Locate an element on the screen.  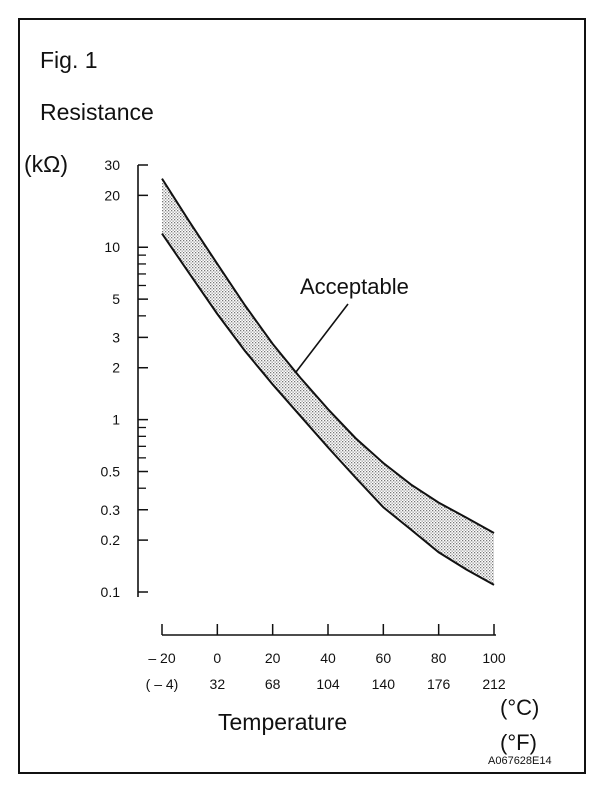
y-tick-label: 5 is located at coordinates (116, 299).